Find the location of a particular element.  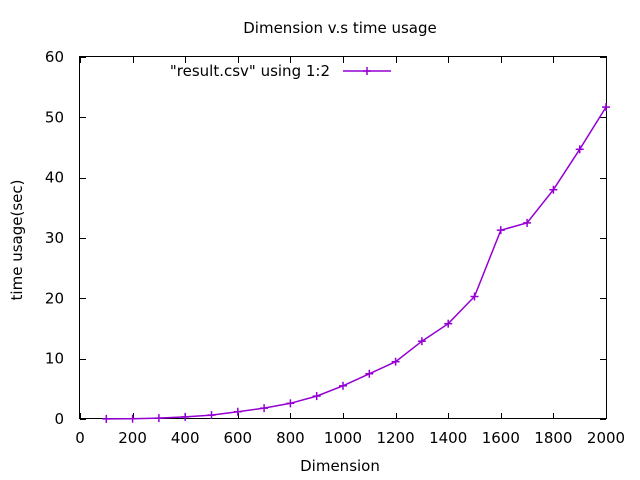

x-tick-label: 200 is located at coordinates (132, 438).